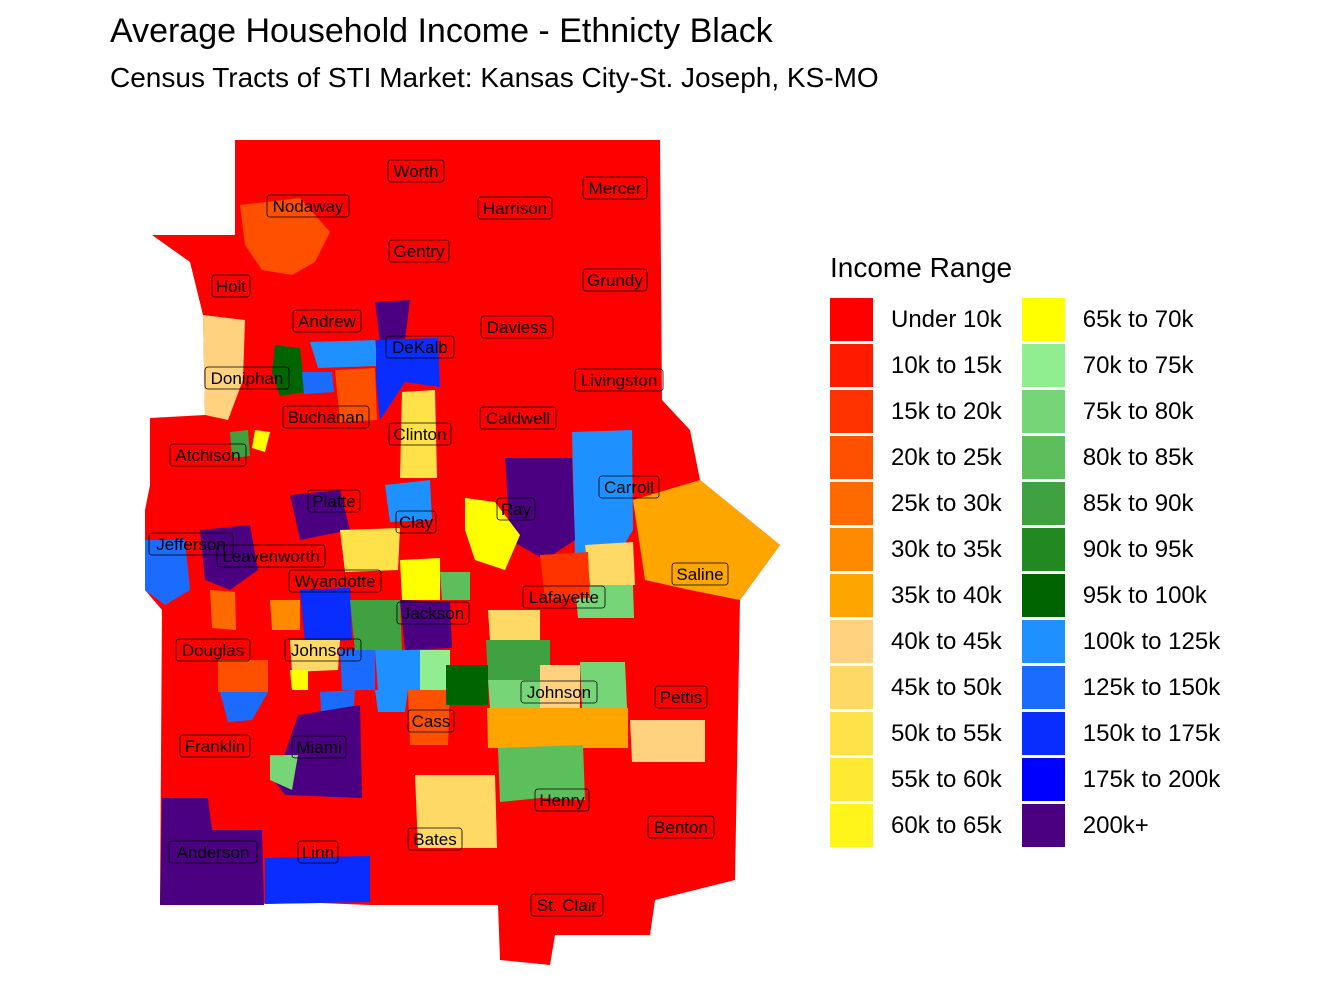 The image size is (1344, 1008). I want to click on legend-label: 40k to 45k, so click(946, 641).